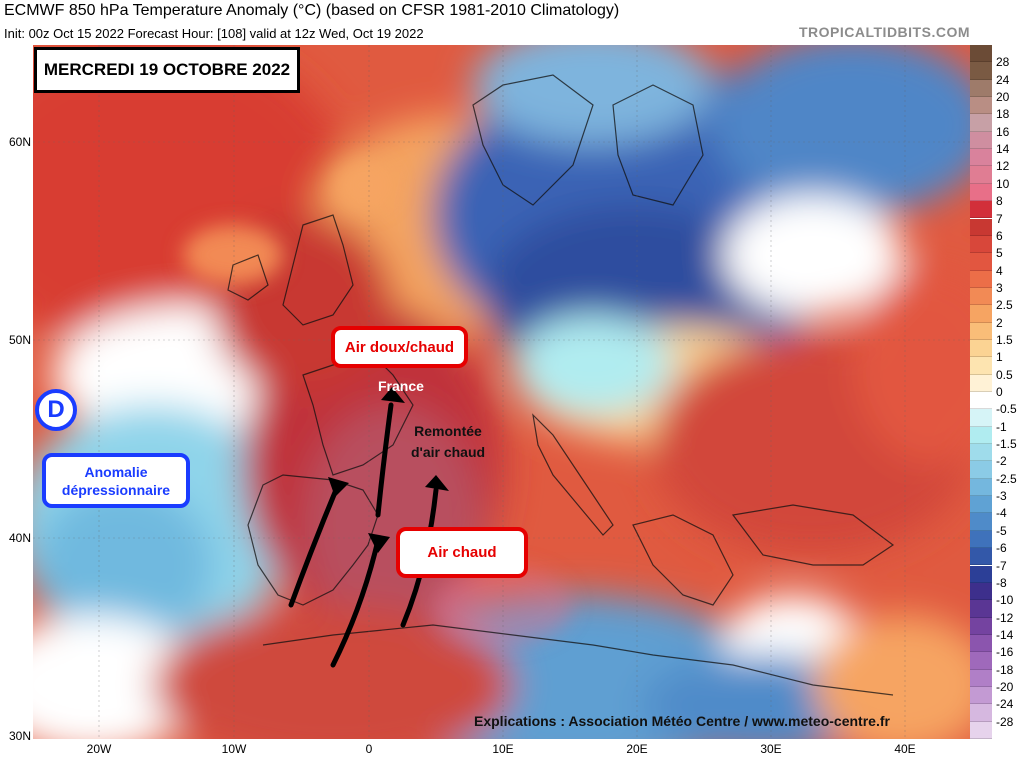 The height and width of the screenshot is (757, 1024). I want to click on colorbar-tick-label: -5, so click(1001, 530).